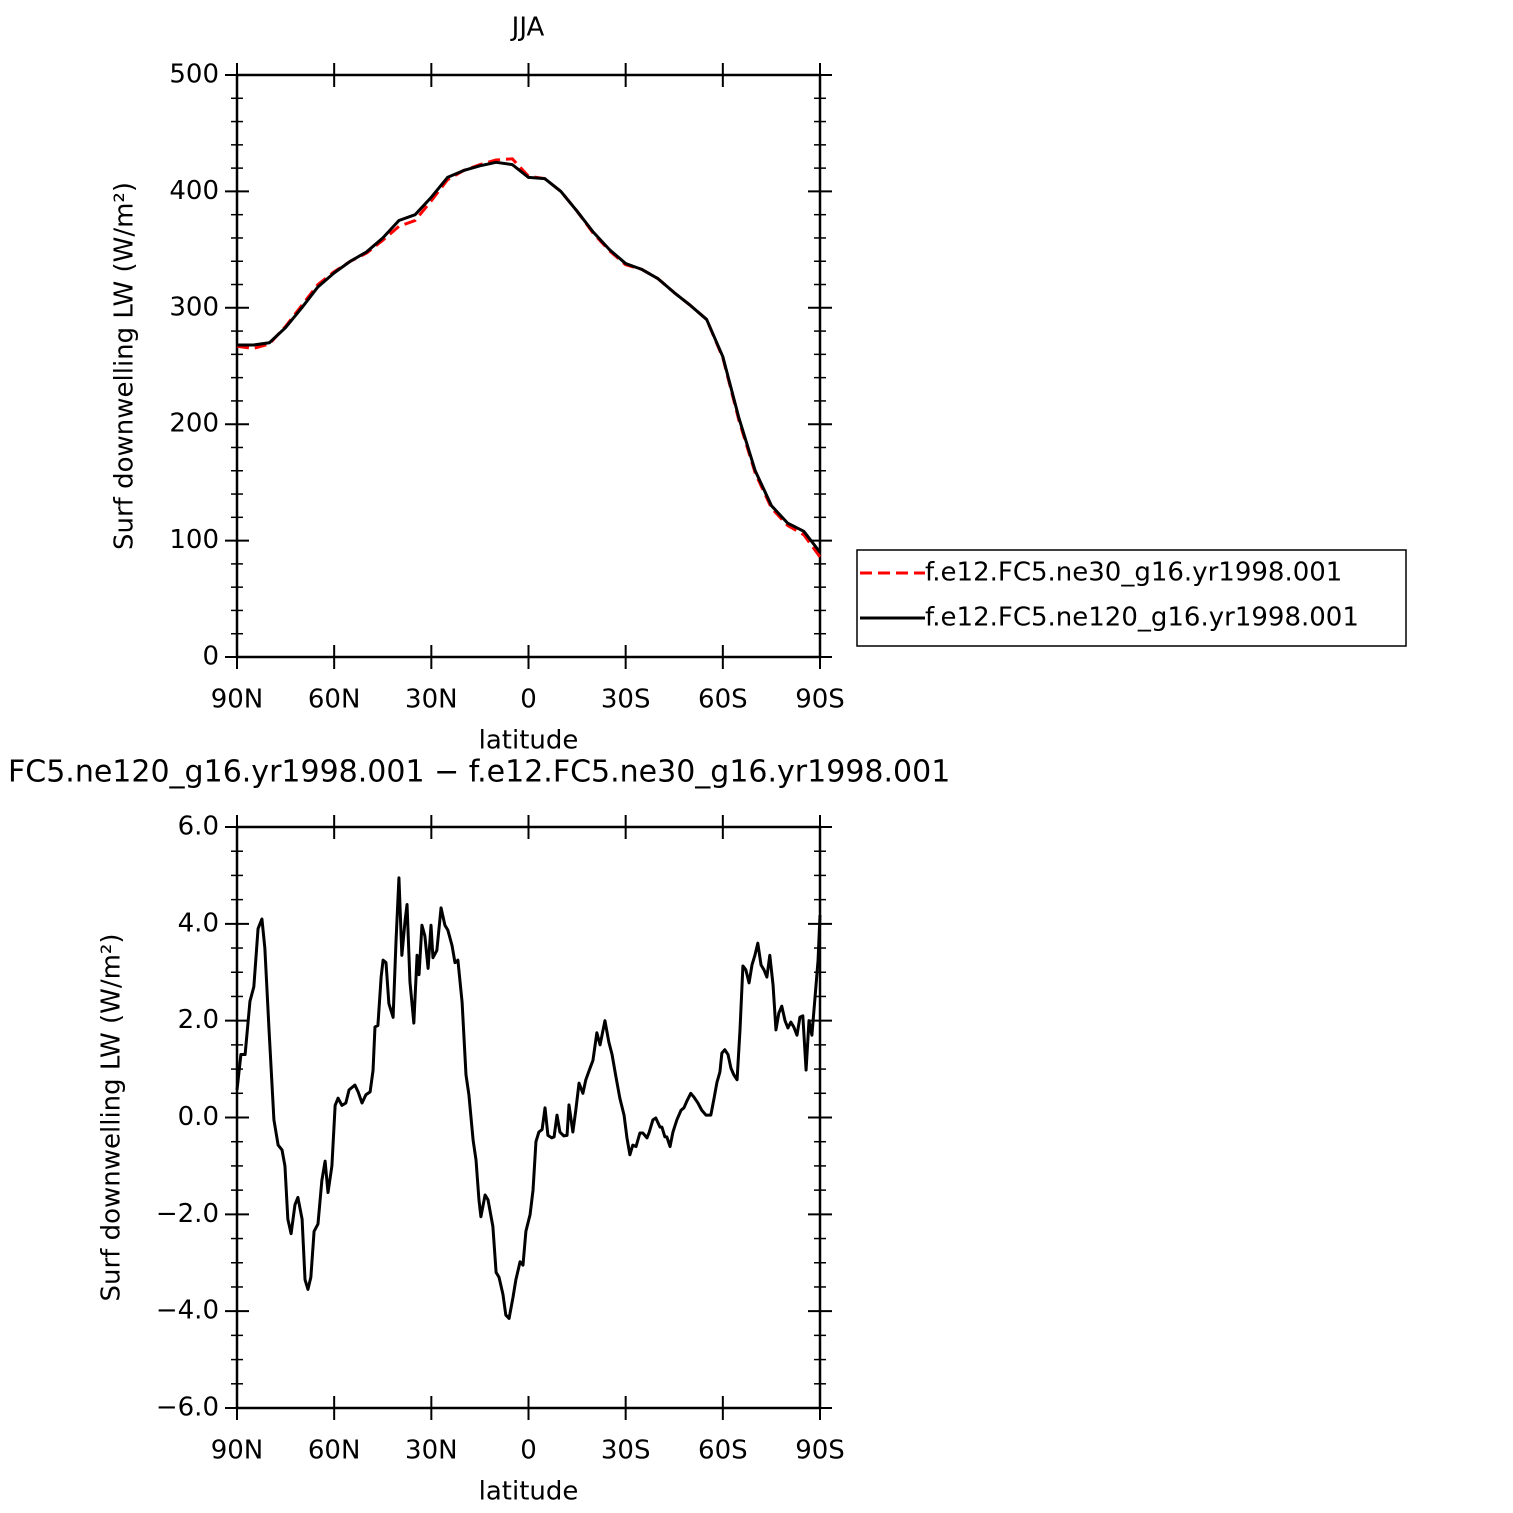  Describe the element at coordinates (527, 28) in the screenshot. I see `chart-title: JJA` at that location.